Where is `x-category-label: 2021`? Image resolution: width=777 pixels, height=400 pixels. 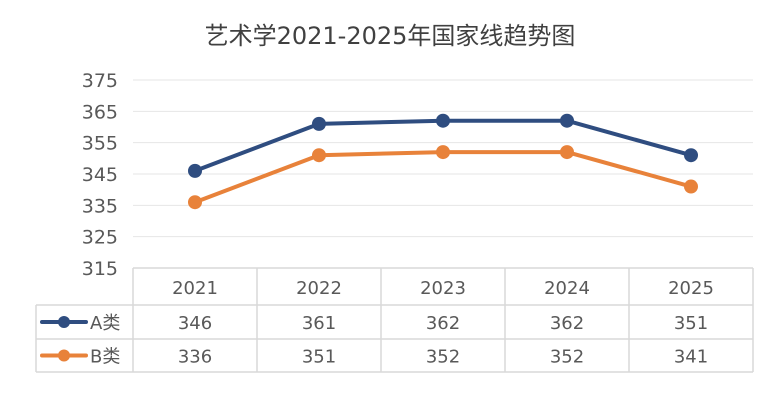
x-category-label: 2021 is located at coordinates (195, 288).